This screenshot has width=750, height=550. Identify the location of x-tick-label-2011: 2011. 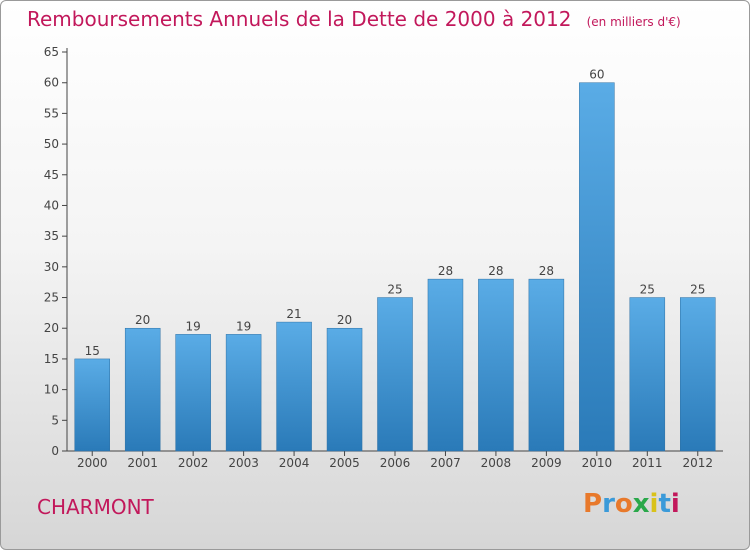
(647, 463).